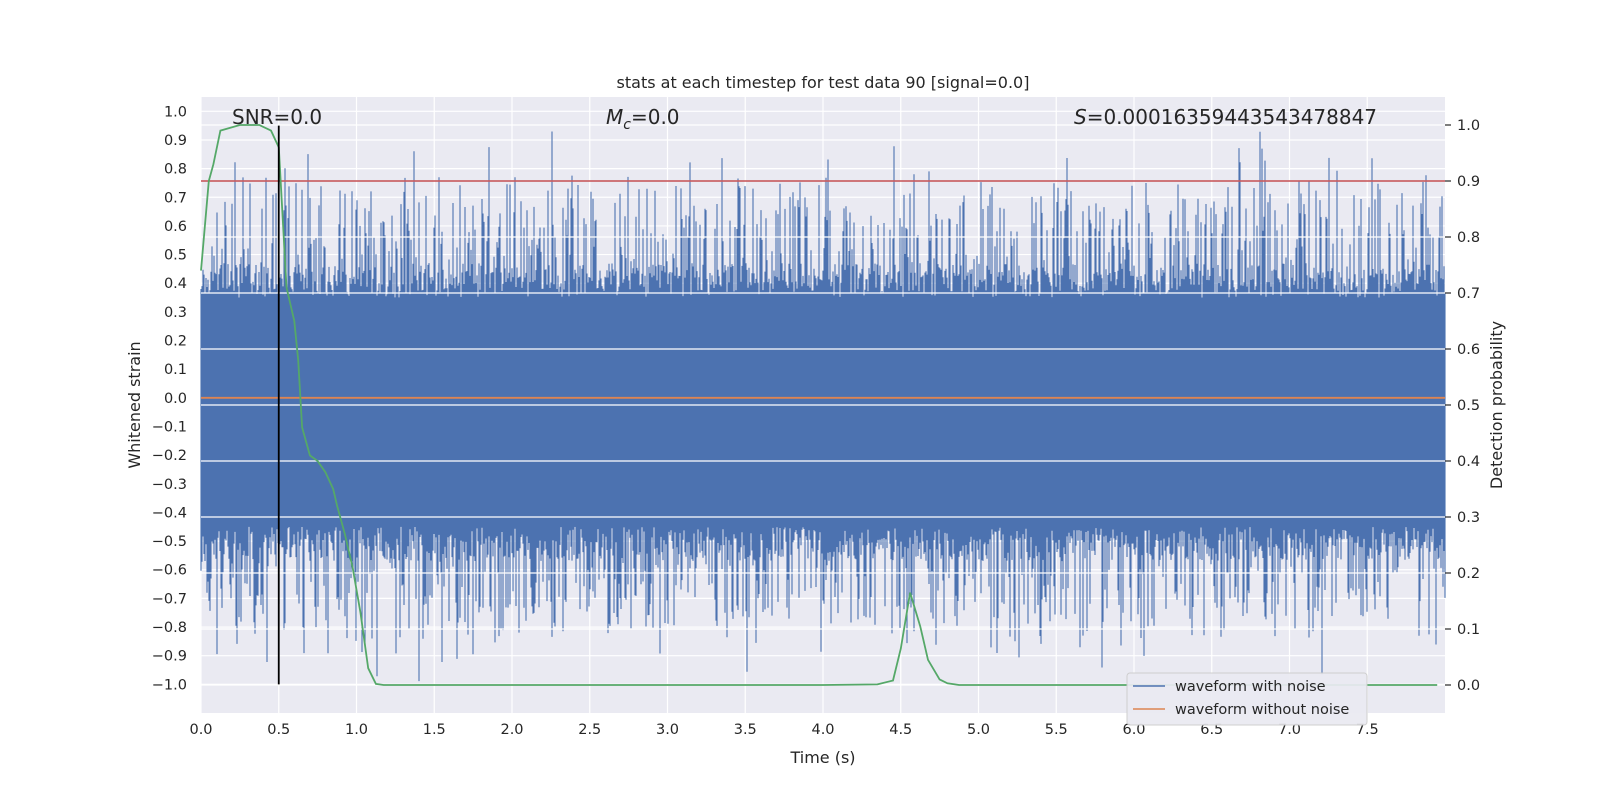  Describe the element at coordinates (175, 313) in the screenshot. I see `left-y-tick-label: 0.3` at that location.